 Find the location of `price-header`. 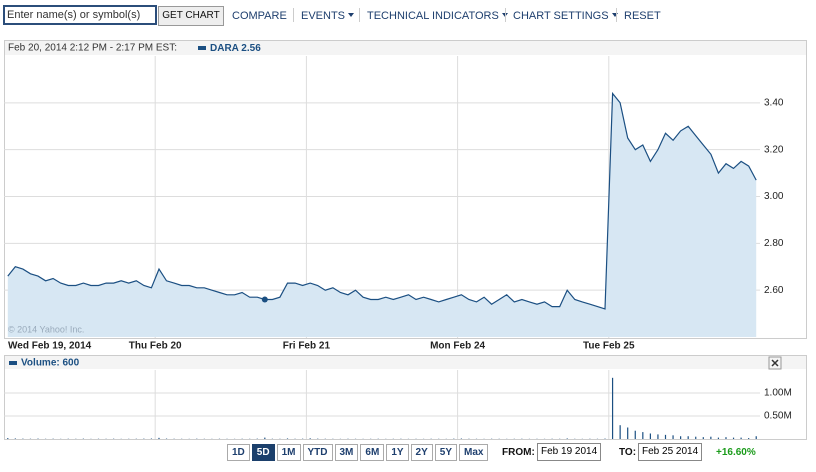

price-header is located at coordinates (405, 48).